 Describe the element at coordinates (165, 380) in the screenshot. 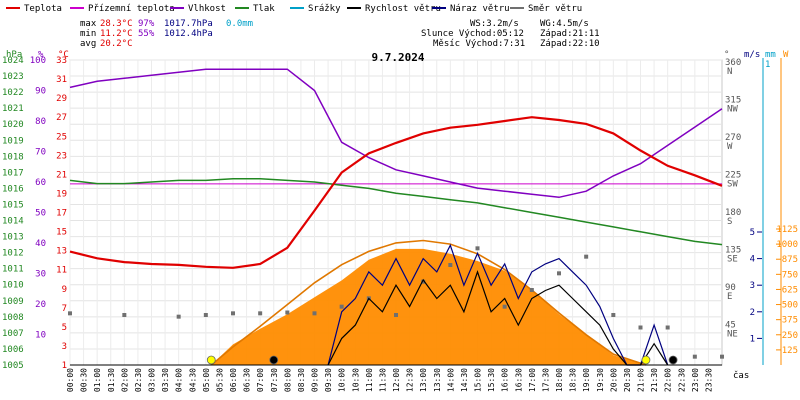

I see `tick-label-time: 03:30` at that location.